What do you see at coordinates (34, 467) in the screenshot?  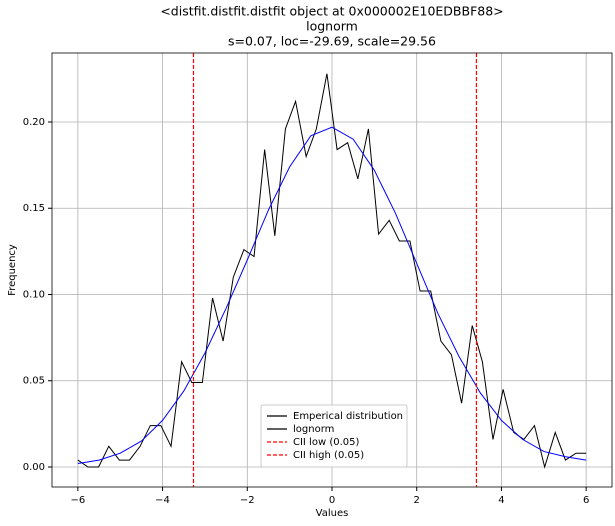 I see `y-tick-label: 0.00` at bounding box center [34, 467].